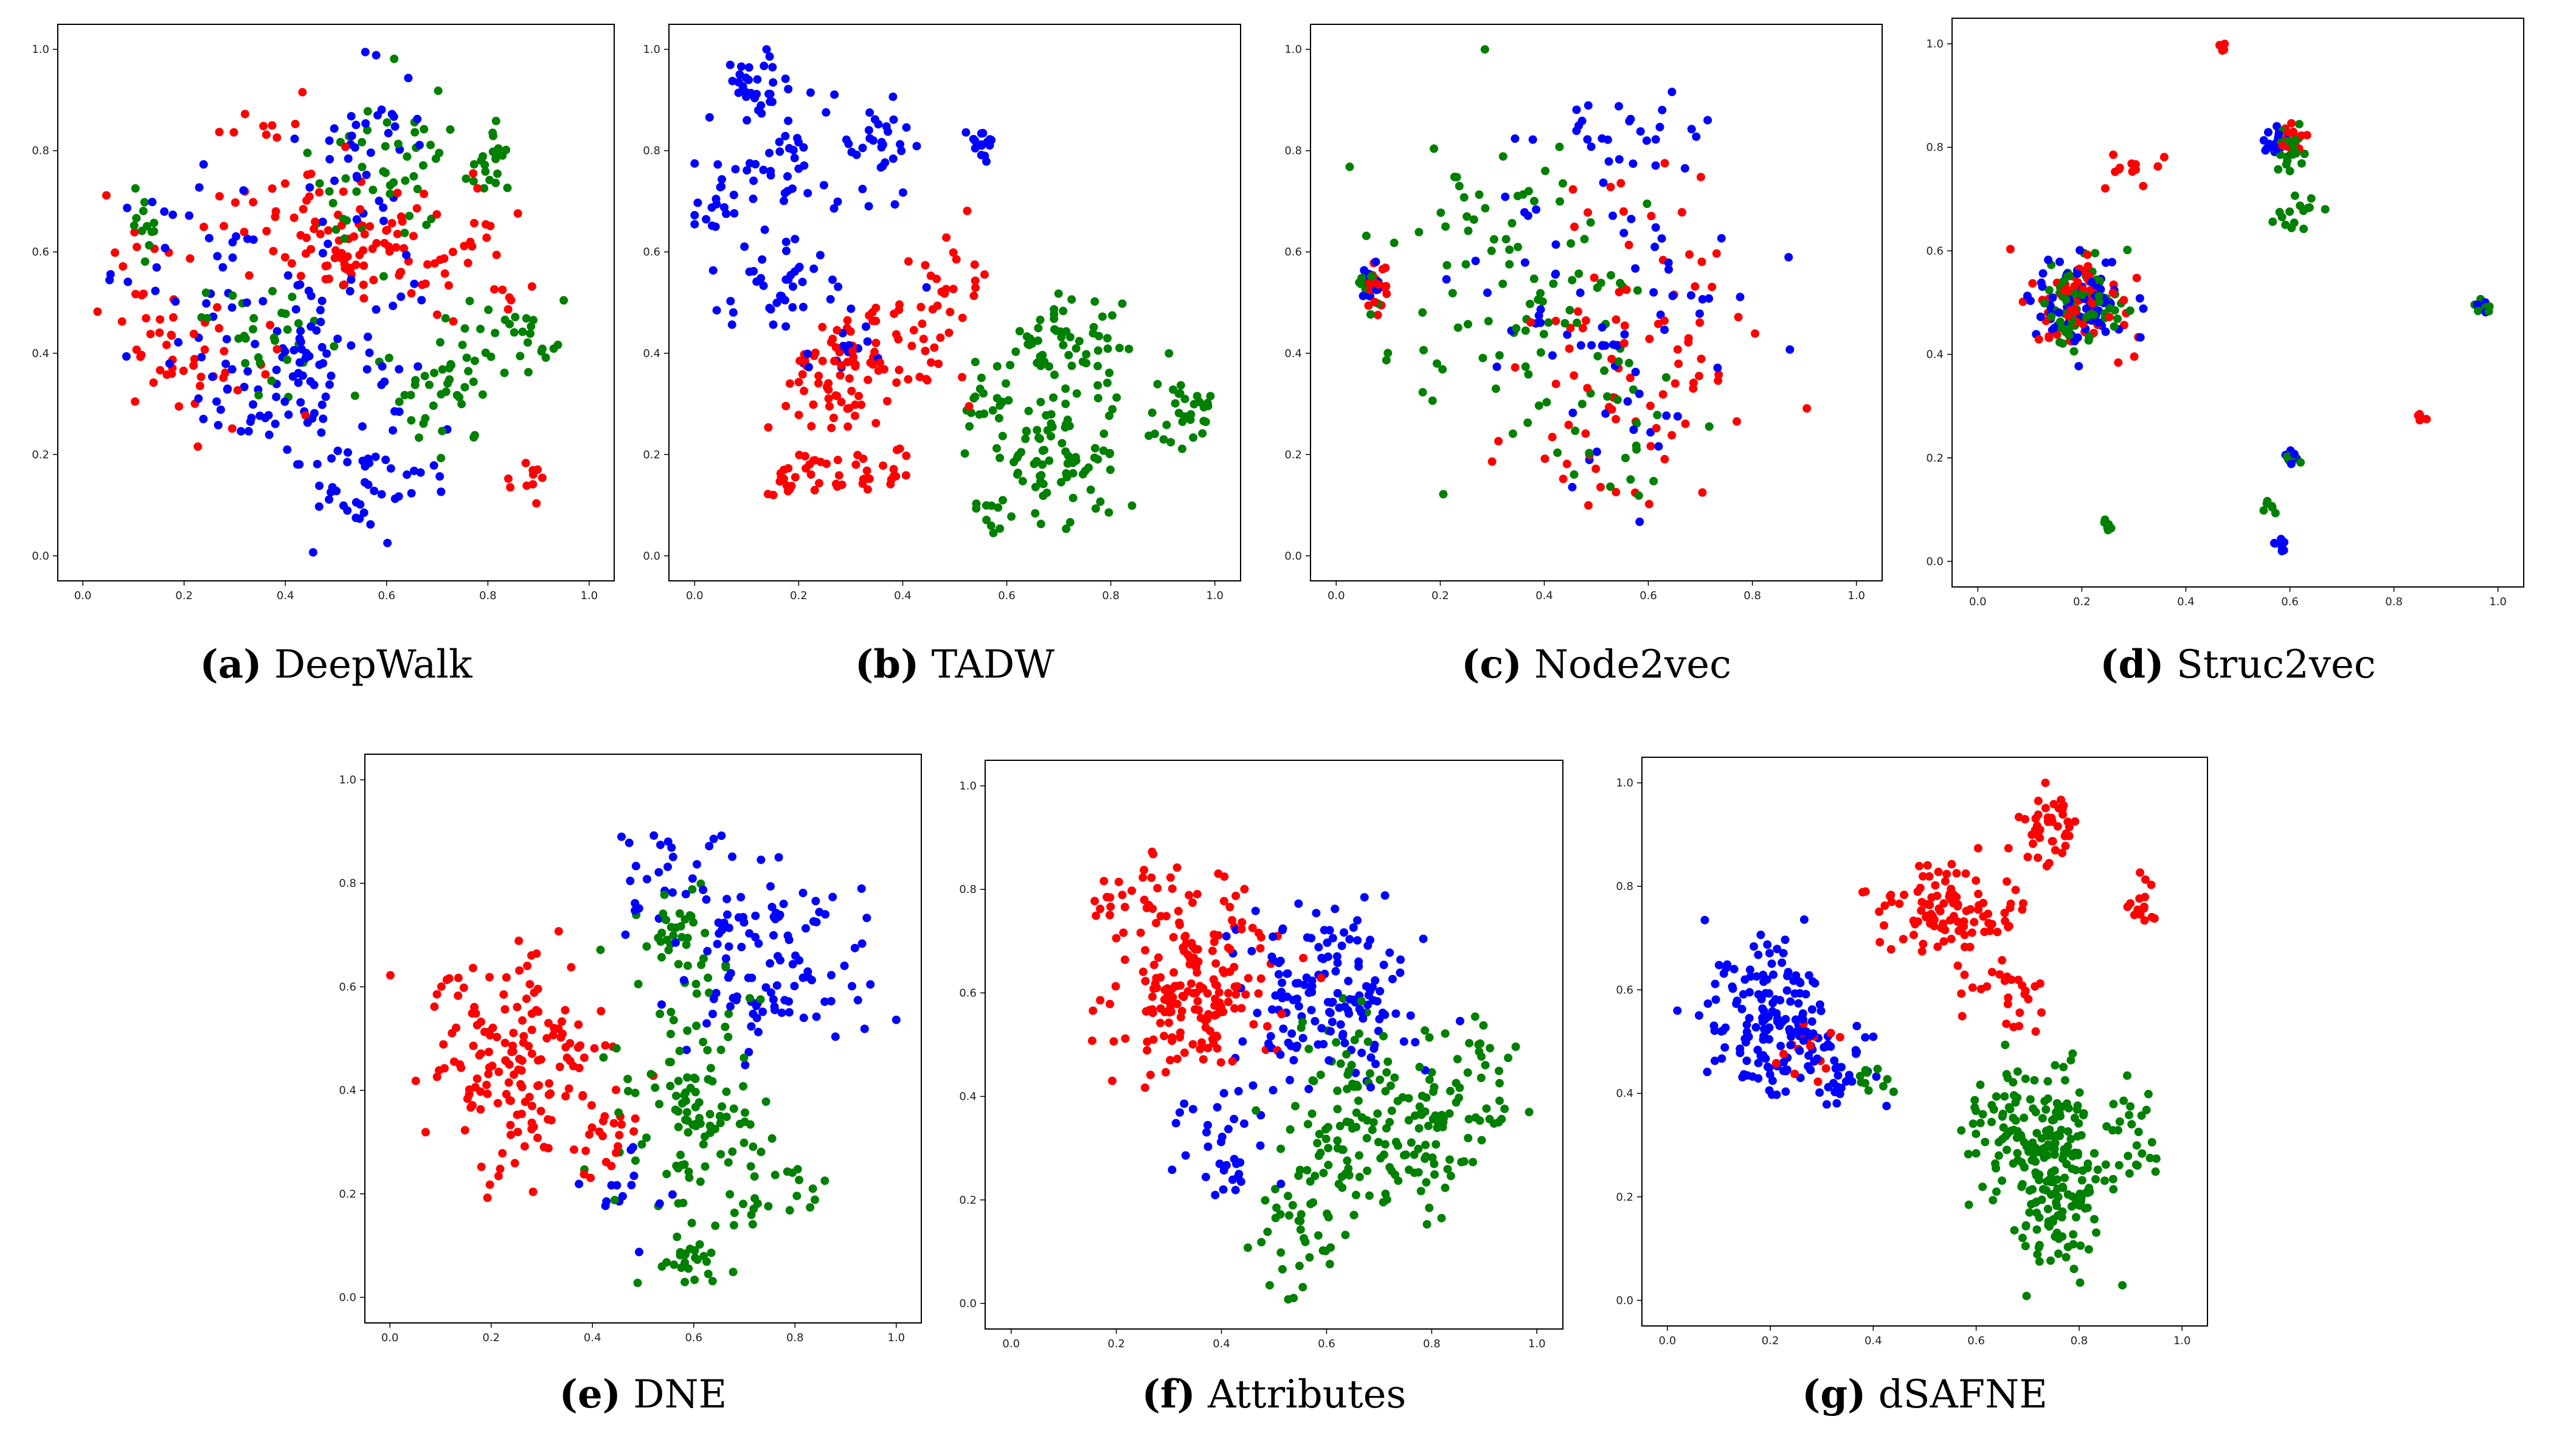 This screenshot has width=2576, height=1447. Describe the element at coordinates (1274, 1394) in the screenshot. I see `caption-f: (f) Attributes` at that location.